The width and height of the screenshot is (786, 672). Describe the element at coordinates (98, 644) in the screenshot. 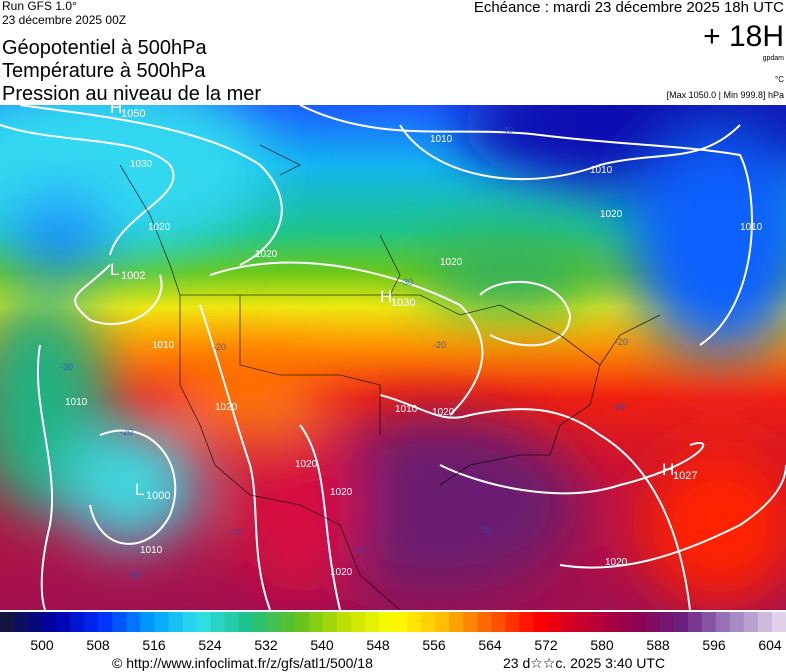

I see `colorbar-tick: 508` at that location.